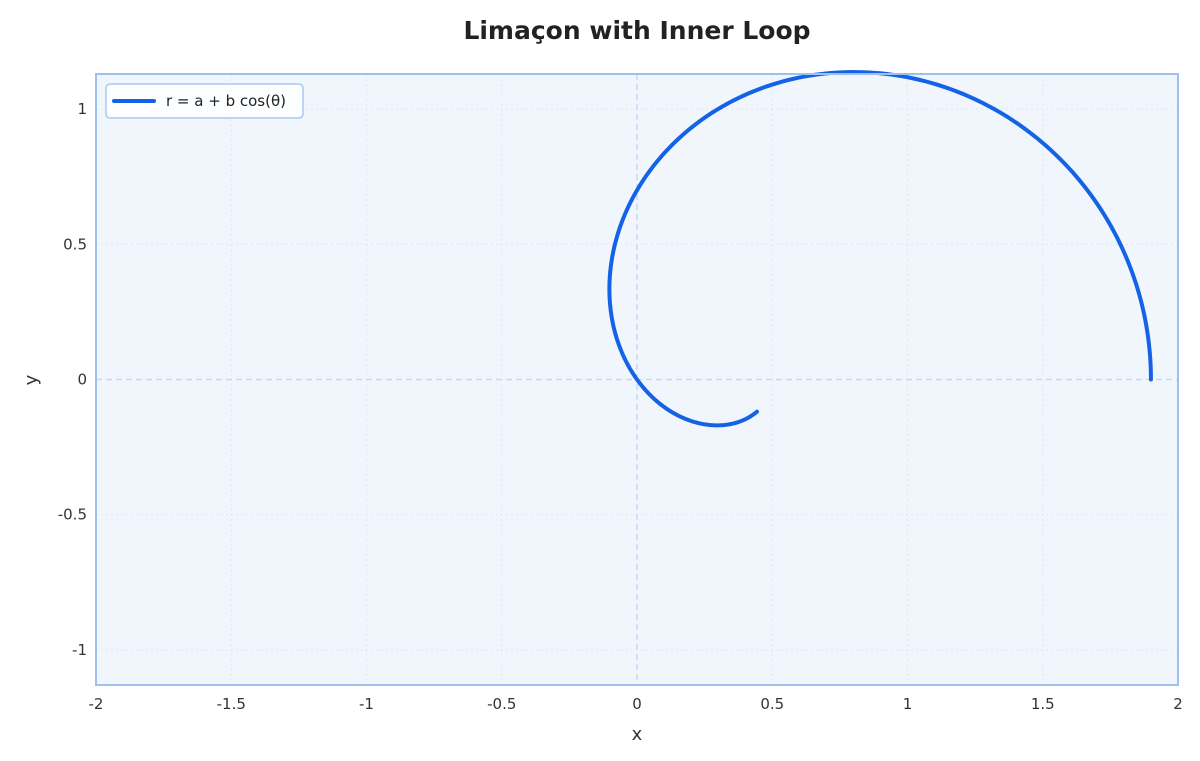  I want to click on y-tick-label: -1, so click(79, 650).